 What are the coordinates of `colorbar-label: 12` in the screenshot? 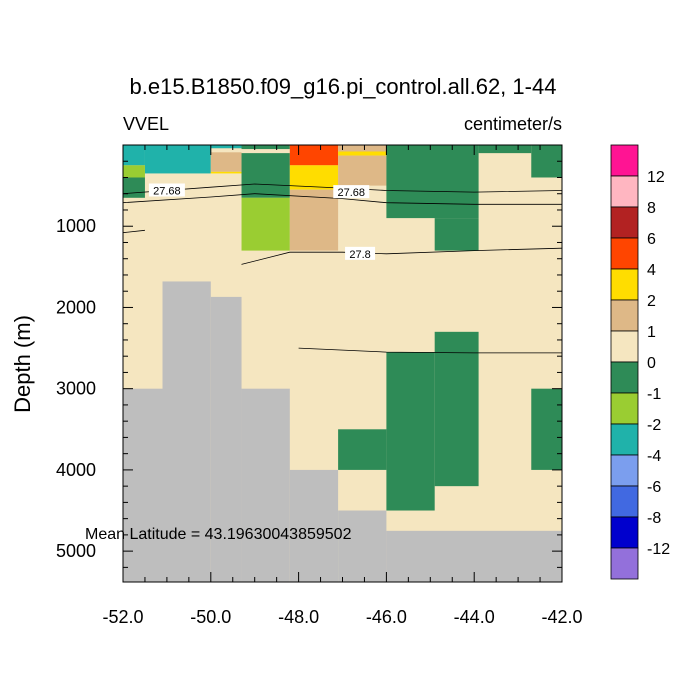 It's located at (656, 177).